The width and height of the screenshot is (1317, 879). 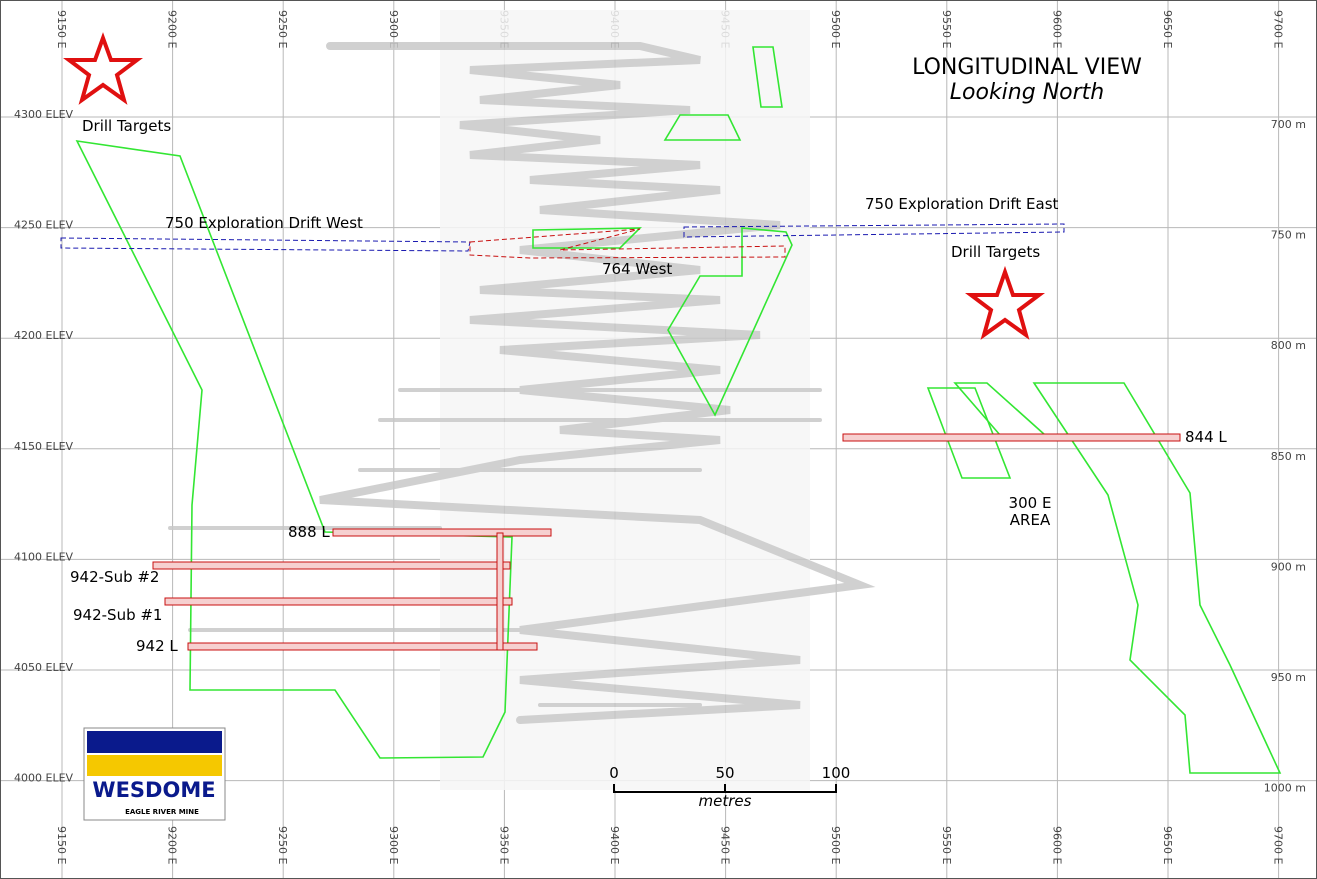 I want to click on annotation: 750 Exploration Drift West, so click(x=264, y=223).